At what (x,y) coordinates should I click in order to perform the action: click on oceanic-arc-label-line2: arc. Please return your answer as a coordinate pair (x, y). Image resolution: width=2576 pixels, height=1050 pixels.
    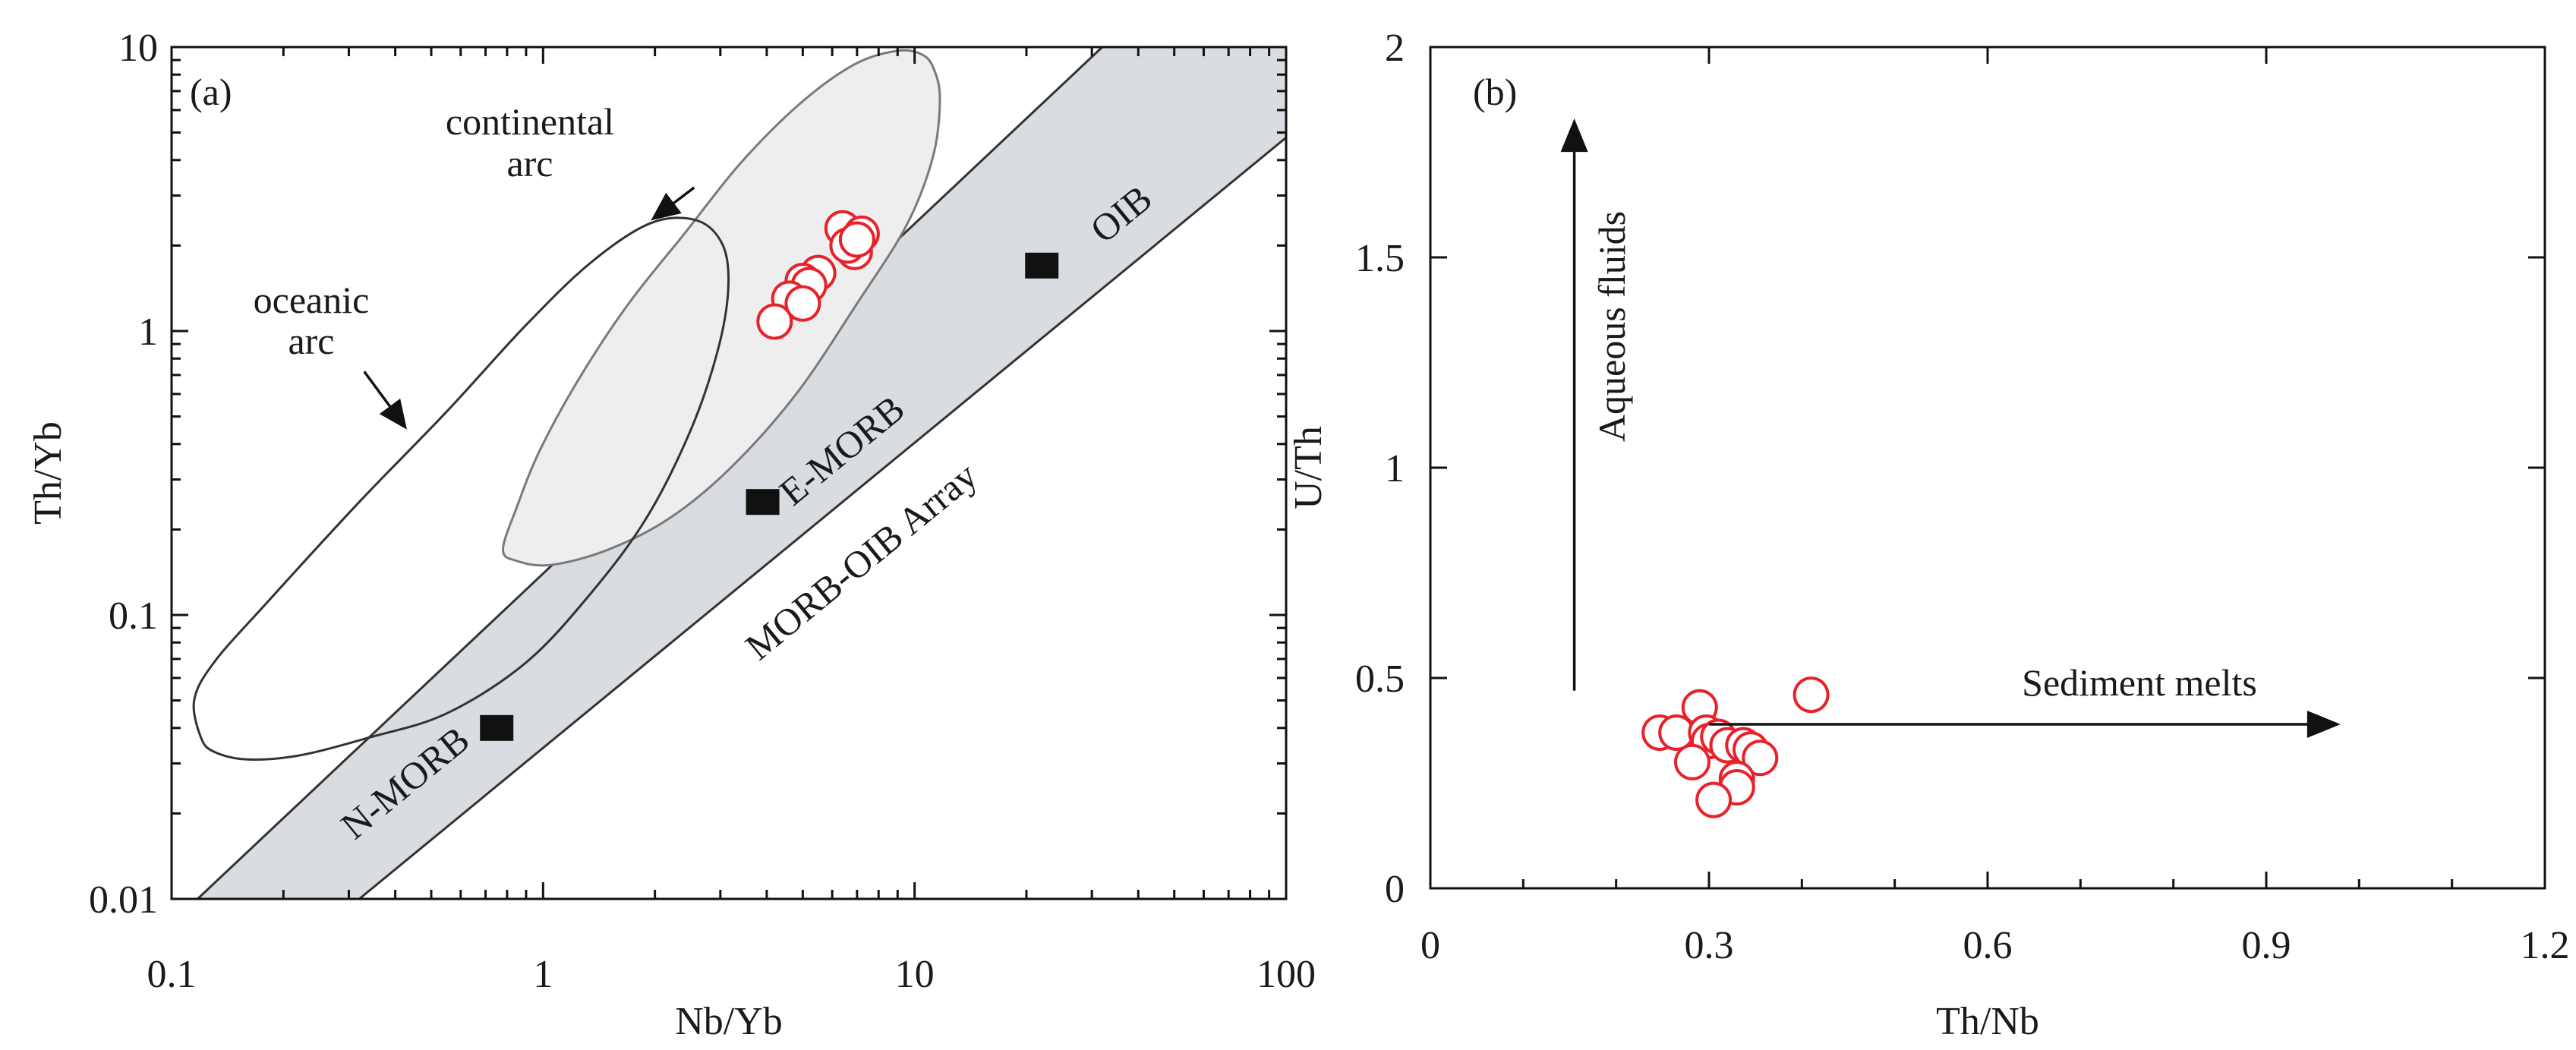
    Looking at the image, I should click on (311, 341).